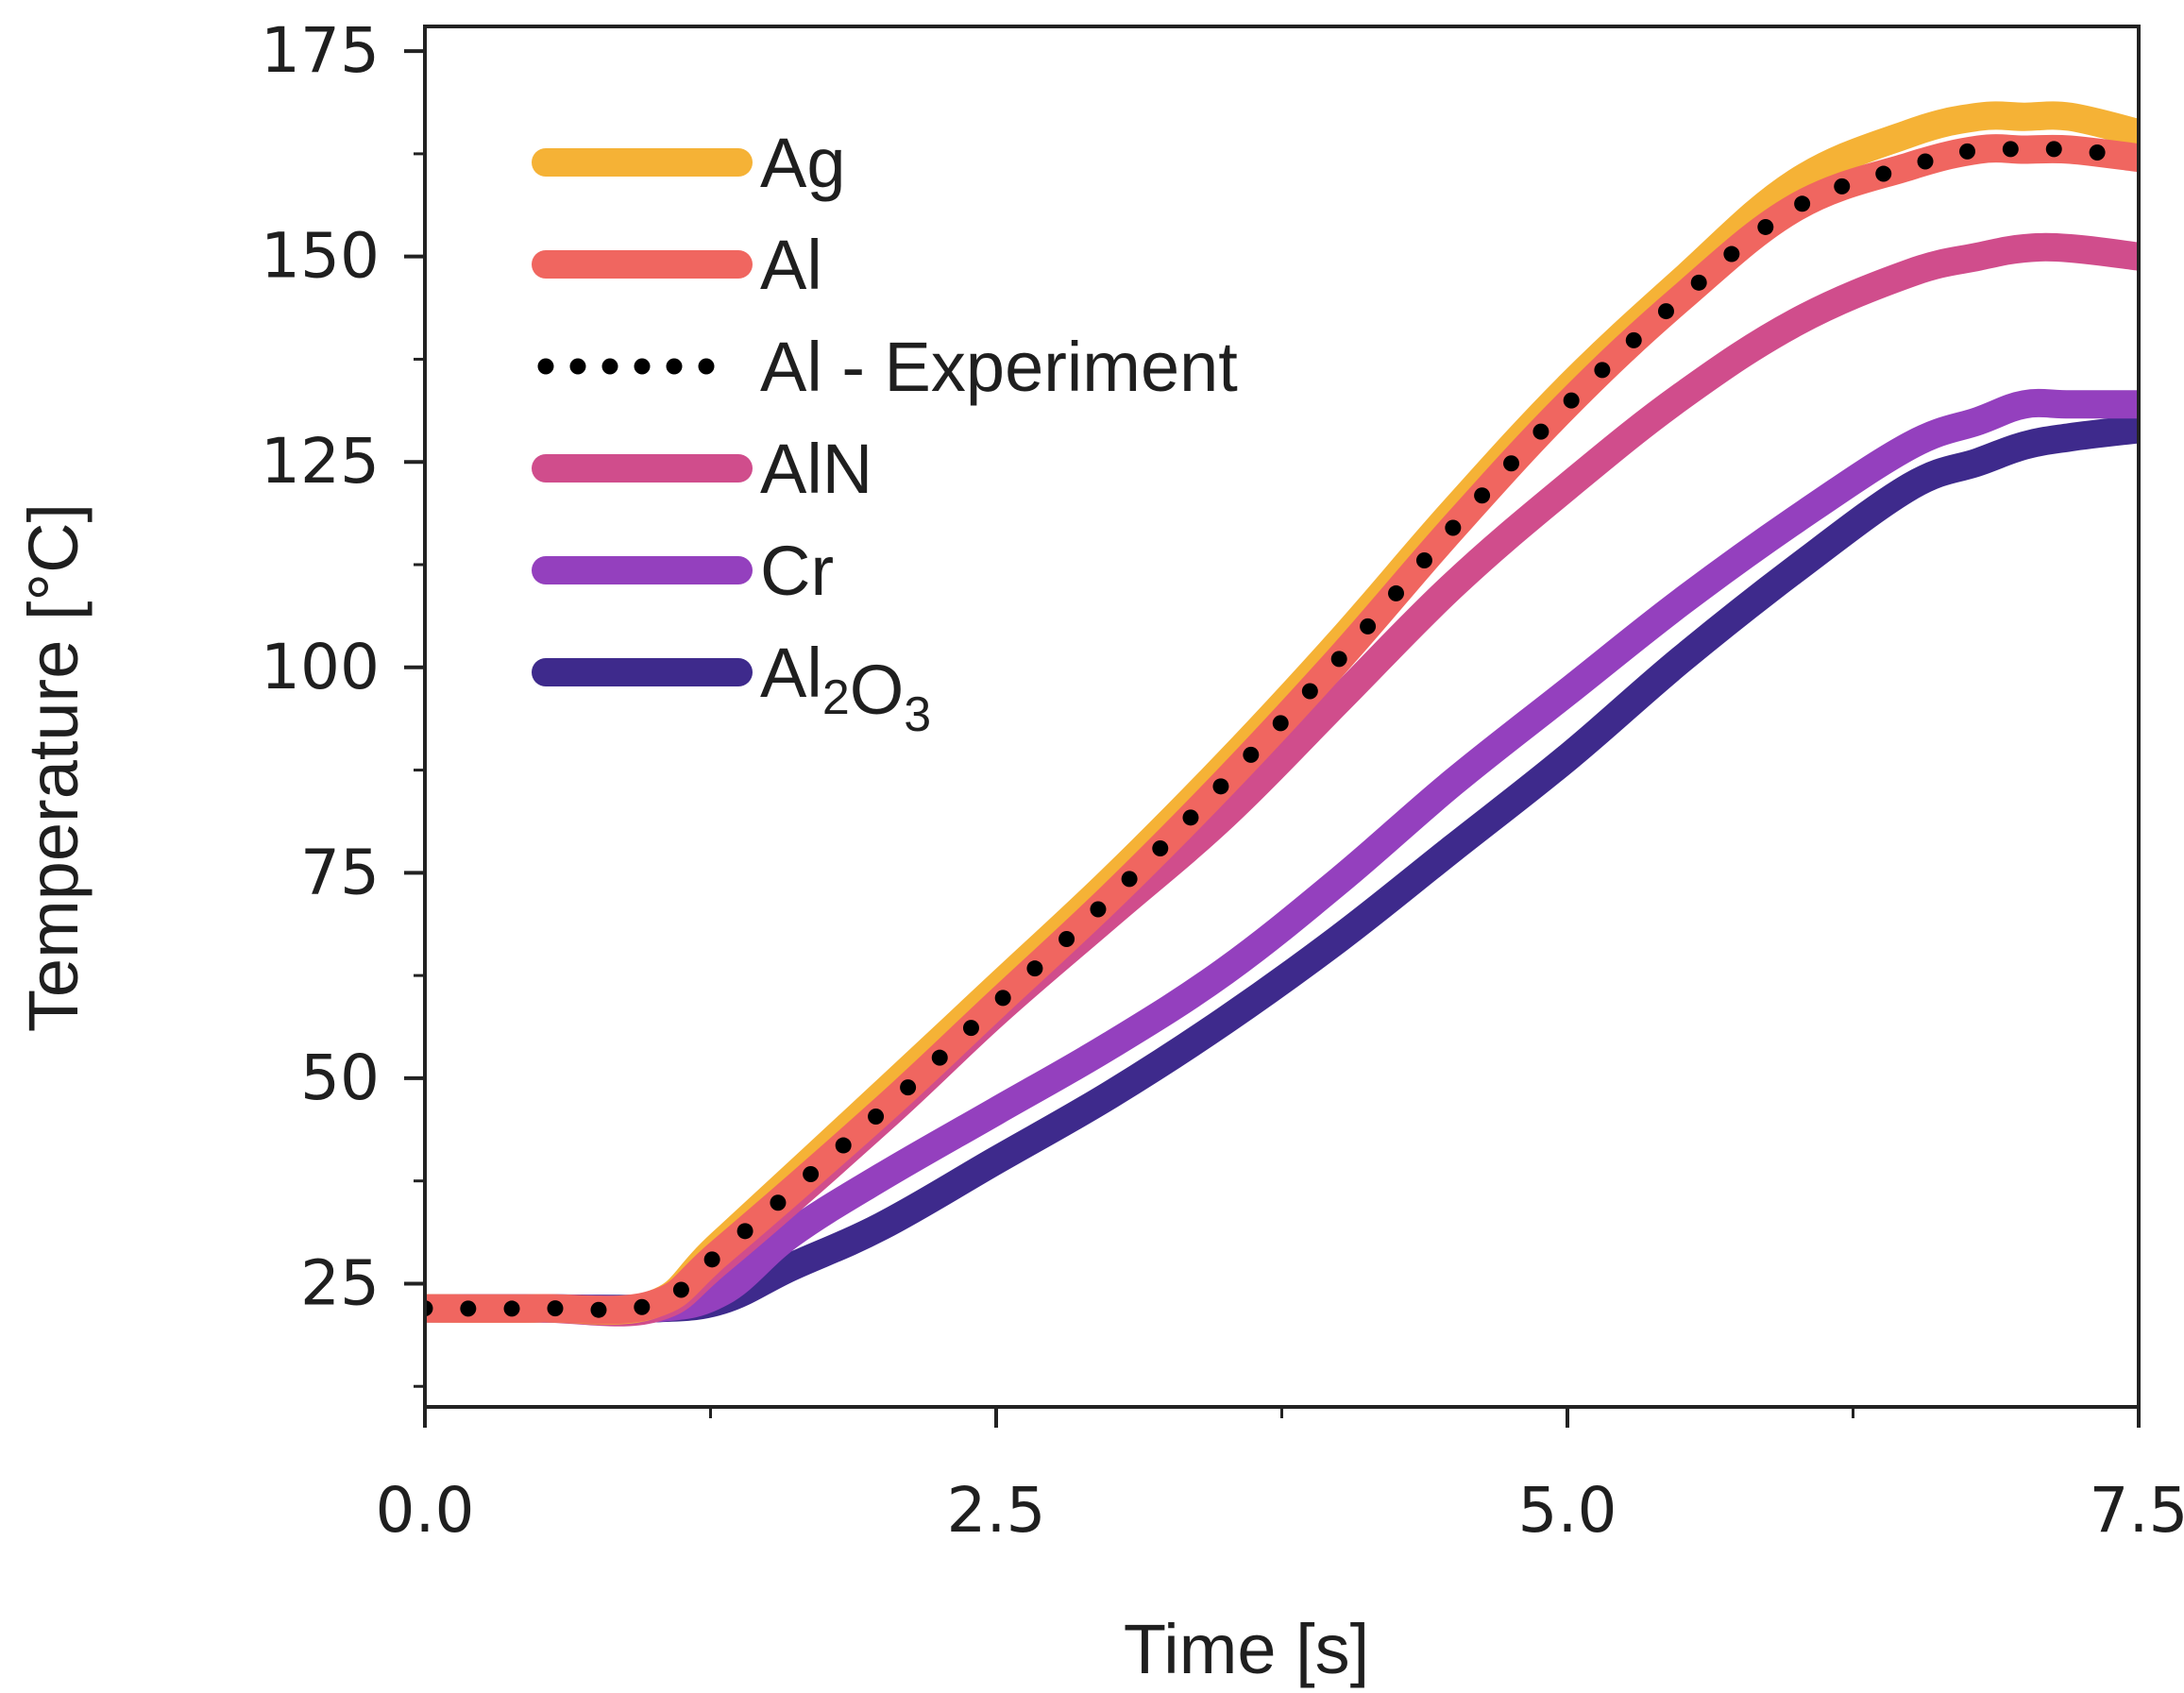 This screenshot has height=1693, width=2184. What do you see at coordinates (340, 872) in the screenshot?
I see `y-tick-label: 75` at bounding box center [340, 872].